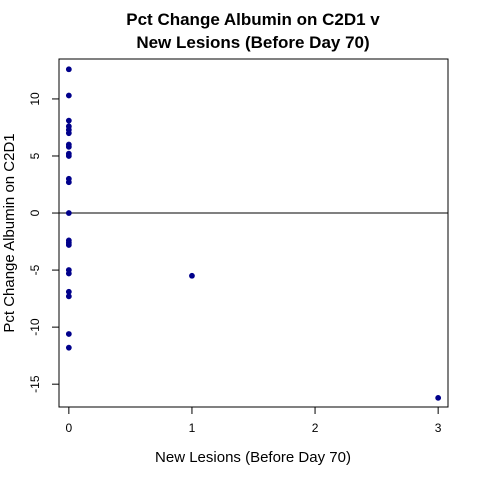 Image resolution: width=480 pixels, height=480 pixels. I want to click on y-axis: -15 -10 -5 0 5 10, so click(44, 242).